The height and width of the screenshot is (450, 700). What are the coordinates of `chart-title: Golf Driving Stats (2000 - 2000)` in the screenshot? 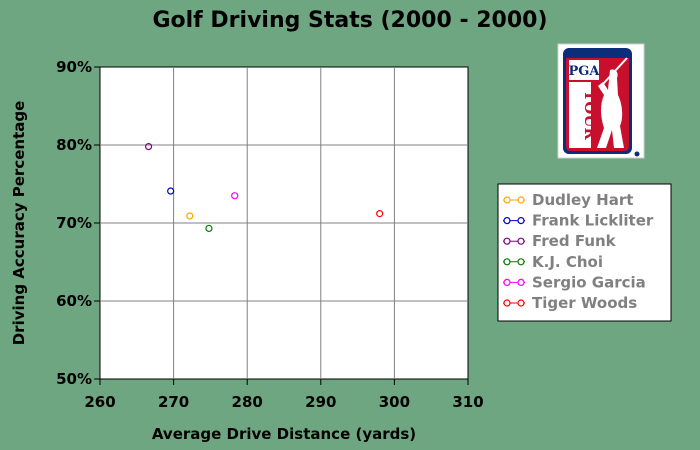 It's located at (349, 20).